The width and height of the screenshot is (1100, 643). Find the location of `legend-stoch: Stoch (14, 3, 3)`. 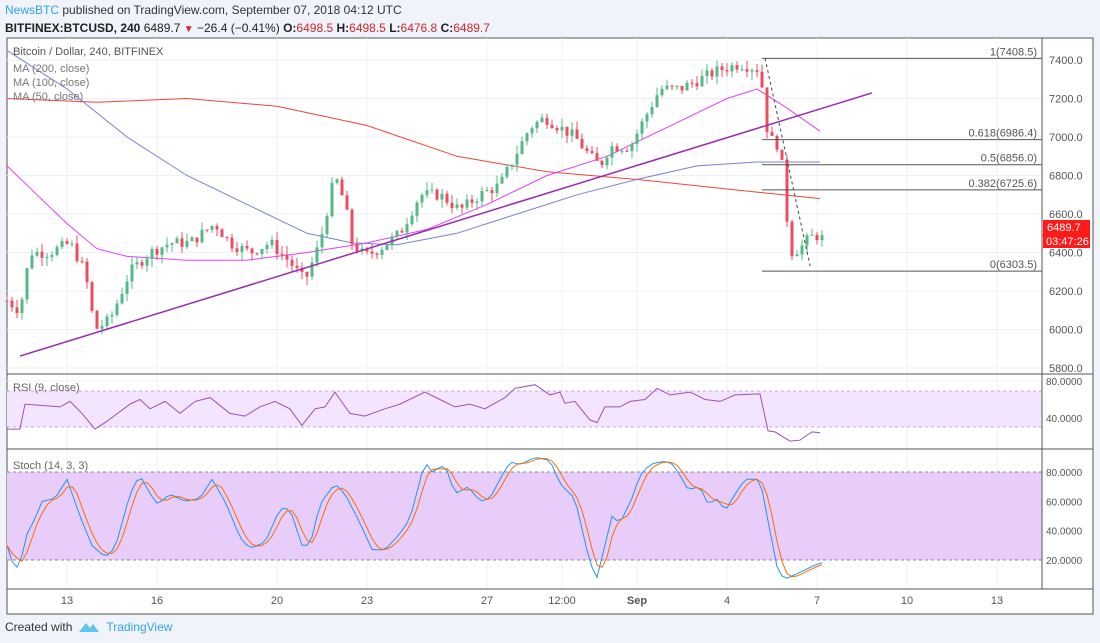

legend-stoch: Stoch (14, 3, 3) is located at coordinates (50, 466).